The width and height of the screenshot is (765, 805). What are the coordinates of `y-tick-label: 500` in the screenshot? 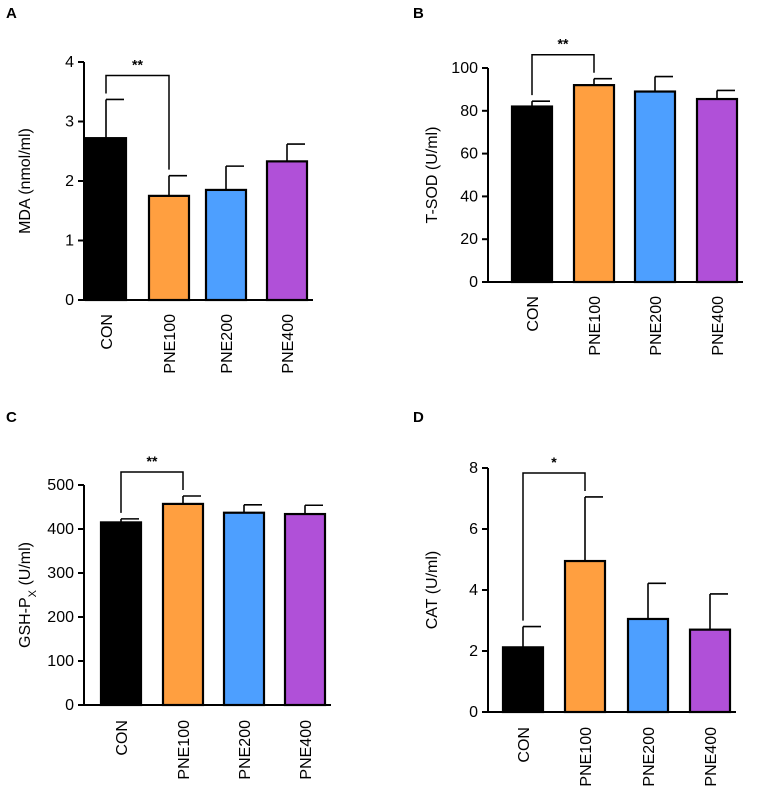 It's located at (60, 485).